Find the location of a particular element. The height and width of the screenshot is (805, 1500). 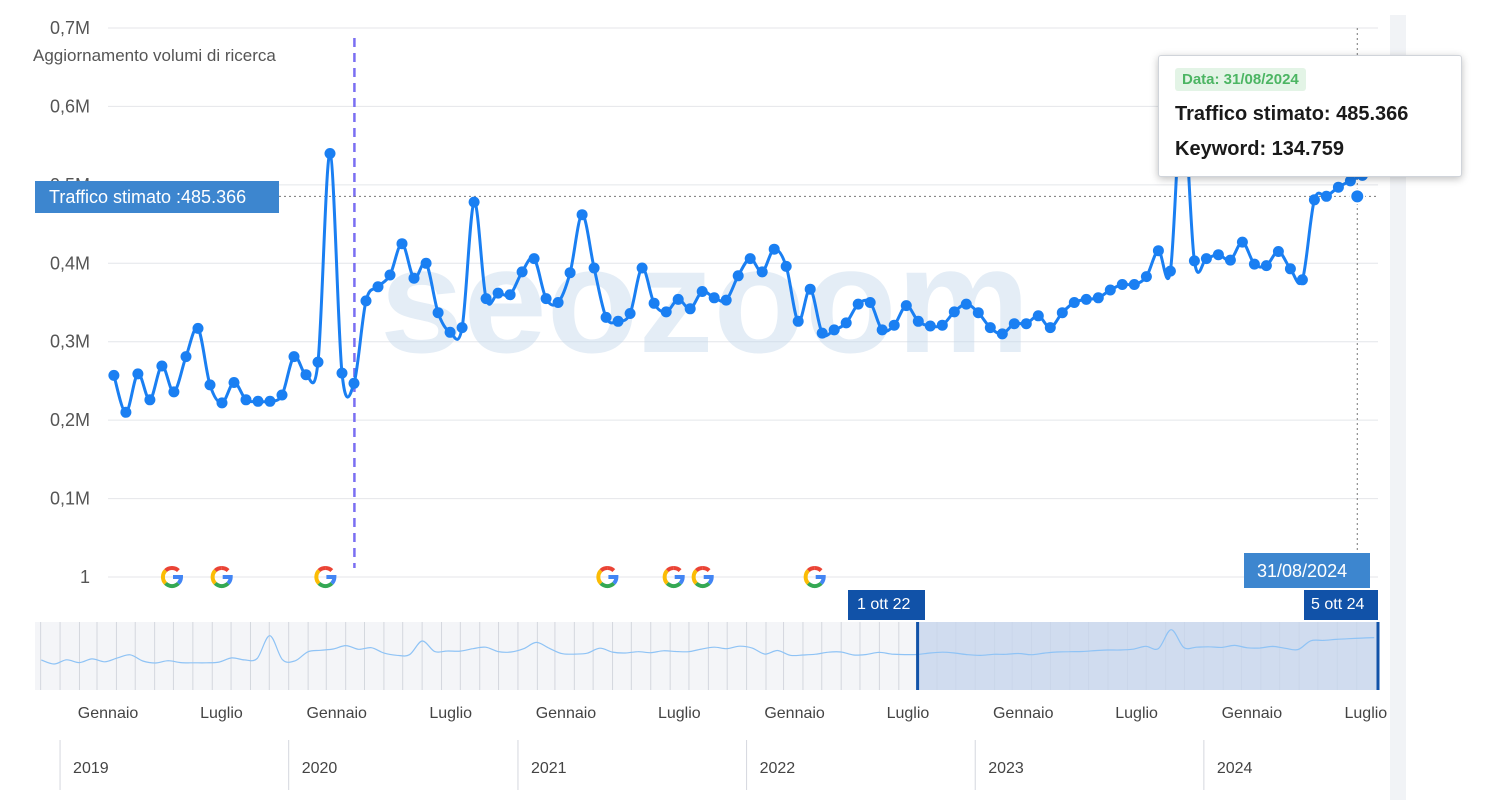

navigator-selection is located at coordinates (1147, 656).